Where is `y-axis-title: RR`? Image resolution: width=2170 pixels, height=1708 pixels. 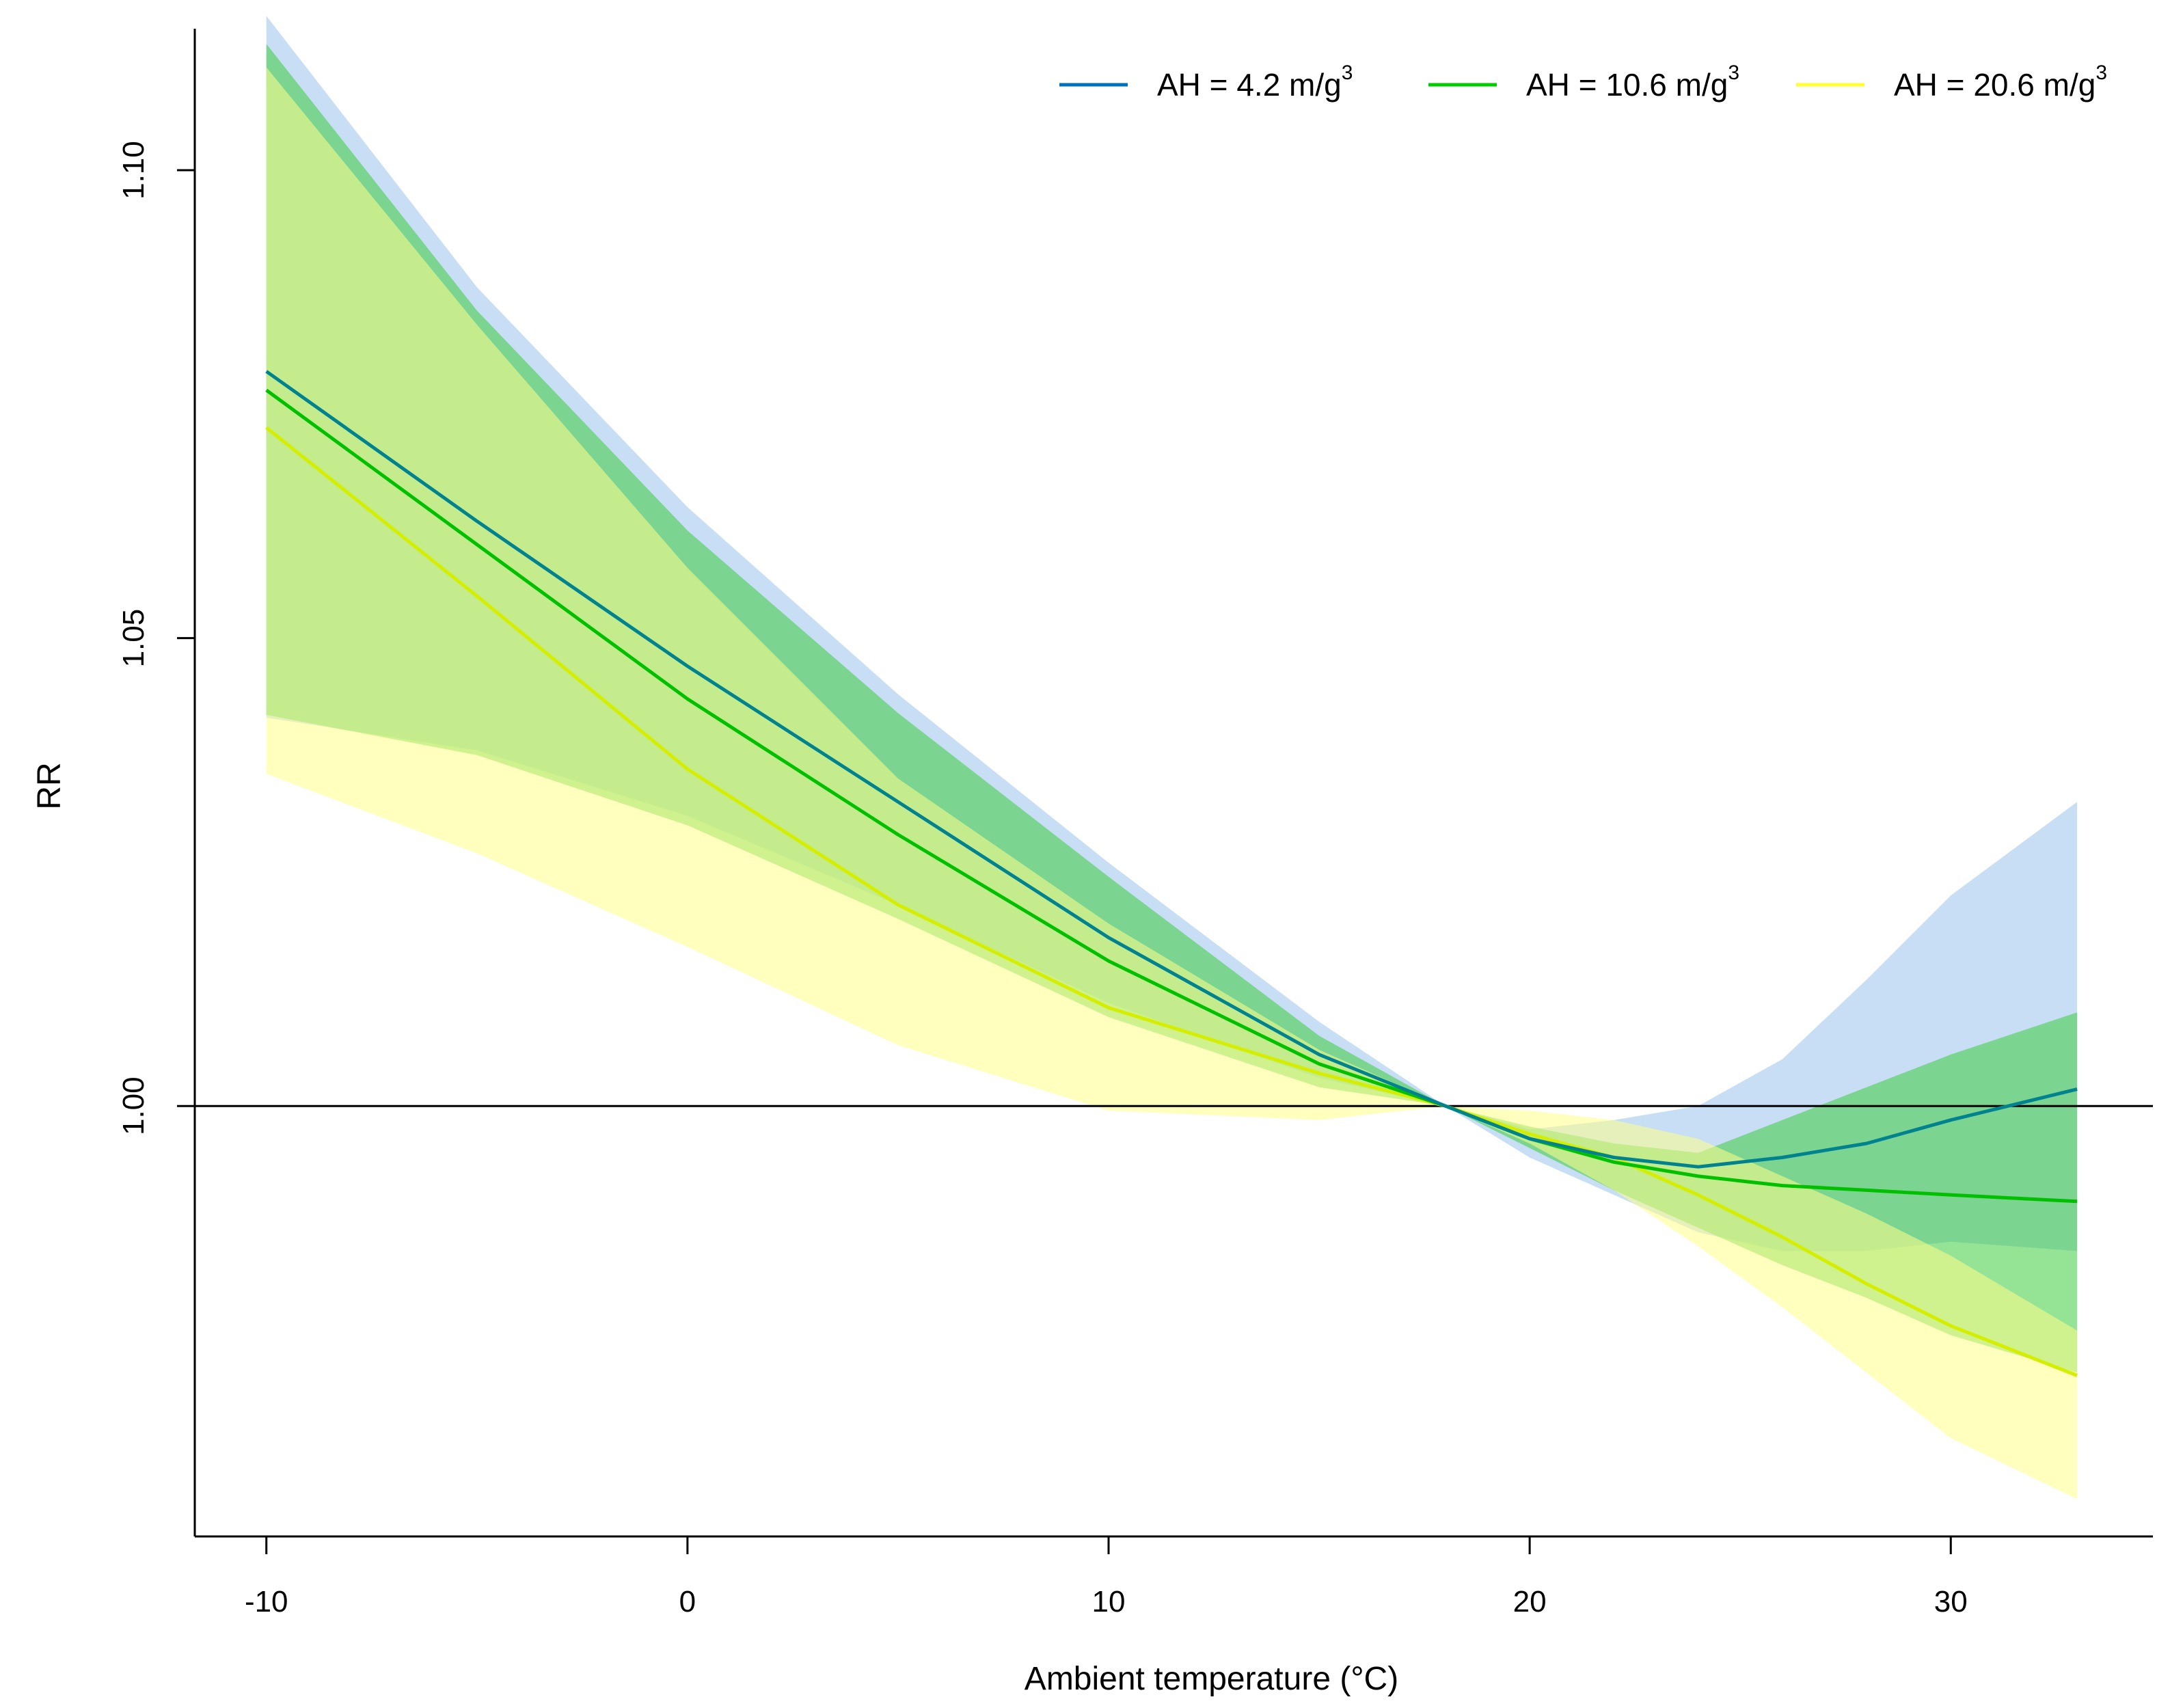 y-axis-title: RR is located at coordinates (49, 785).